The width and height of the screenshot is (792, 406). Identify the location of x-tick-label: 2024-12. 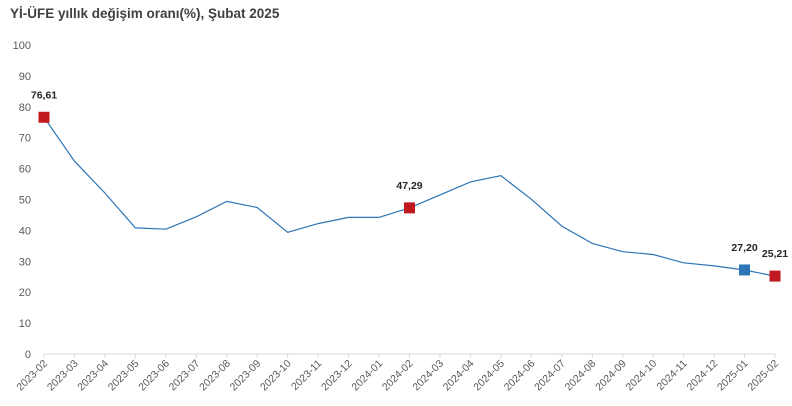
(702, 376).